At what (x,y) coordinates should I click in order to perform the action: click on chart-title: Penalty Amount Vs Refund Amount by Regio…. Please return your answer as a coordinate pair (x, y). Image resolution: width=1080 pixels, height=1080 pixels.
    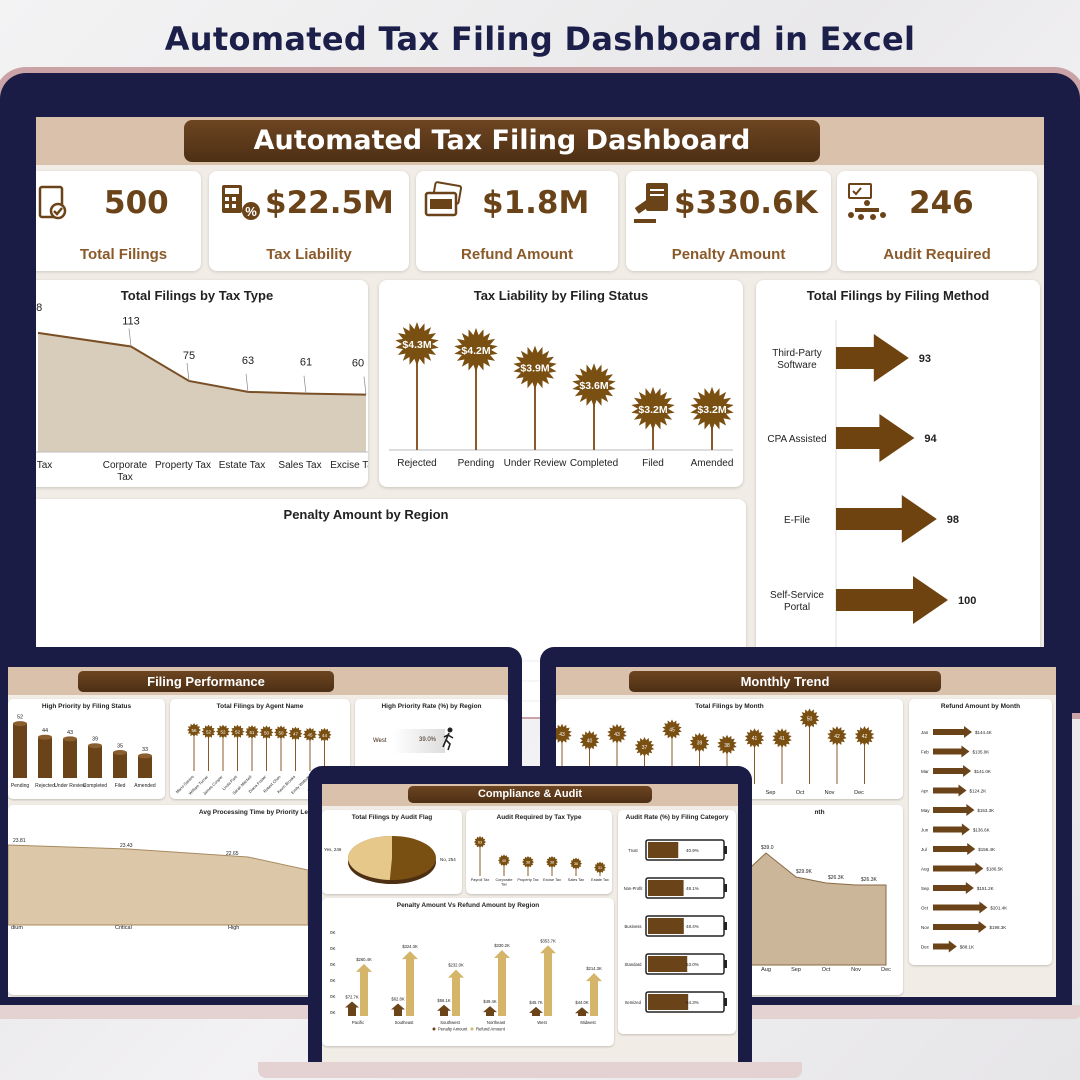
    Looking at the image, I should click on (468, 905).